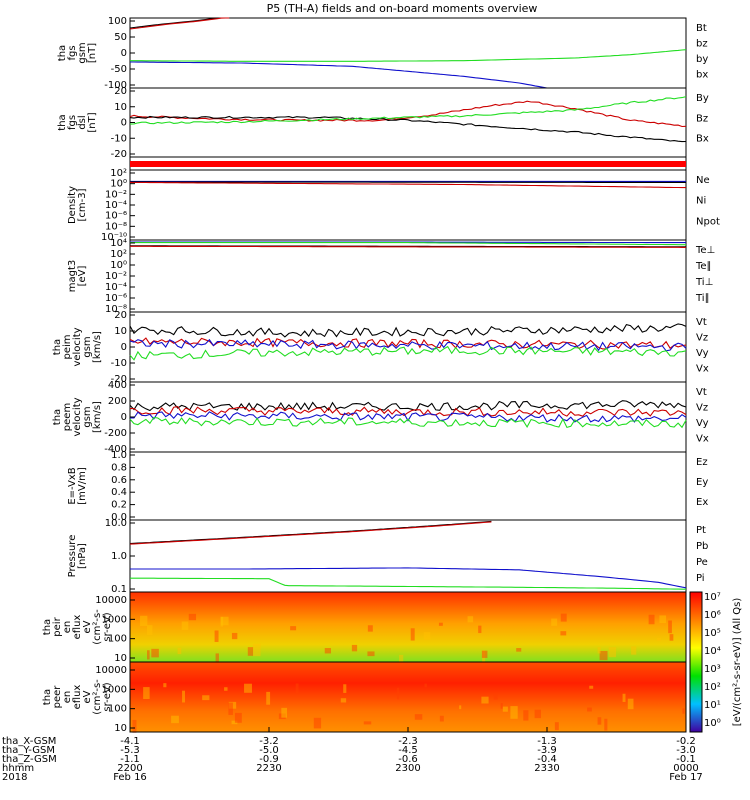 Image resolution: width=750 pixels, height=800 pixels. Describe the element at coordinates (712, 597) in the screenshot. I see `colorbar-tick: 10⁷` at that location.